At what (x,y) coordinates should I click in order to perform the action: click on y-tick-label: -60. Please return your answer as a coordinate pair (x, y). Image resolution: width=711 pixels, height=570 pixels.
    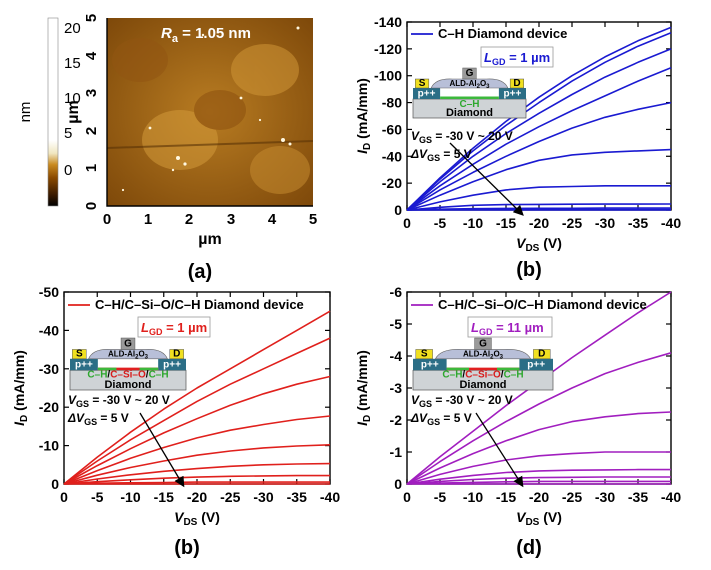
    Looking at the image, I should click on (392, 129).